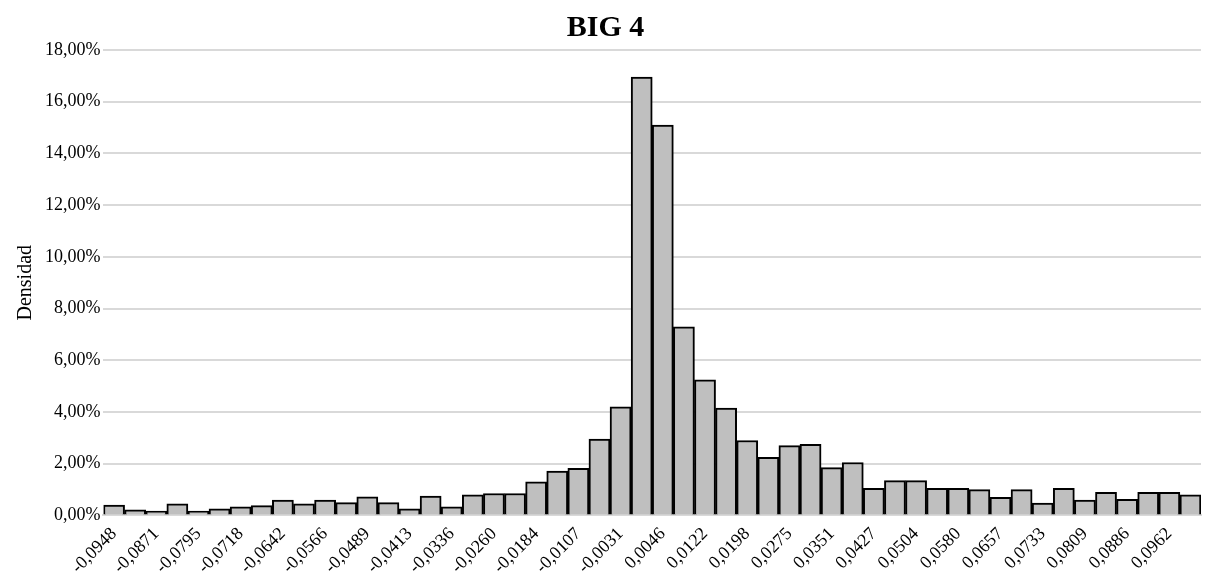 Image resolution: width=1215 pixels, height=585 pixels. I want to click on y-tick-label: 12,00%, so click(72, 203).